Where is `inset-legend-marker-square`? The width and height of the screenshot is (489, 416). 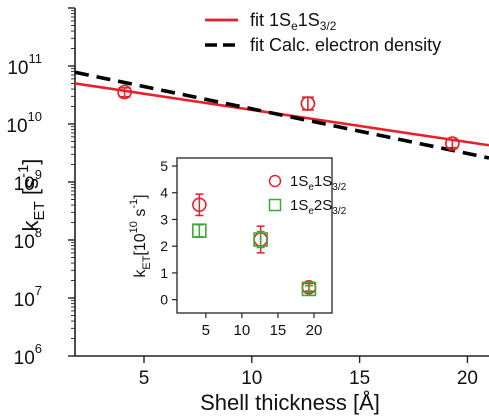 inset-legend-marker-square is located at coordinates (275, 205).